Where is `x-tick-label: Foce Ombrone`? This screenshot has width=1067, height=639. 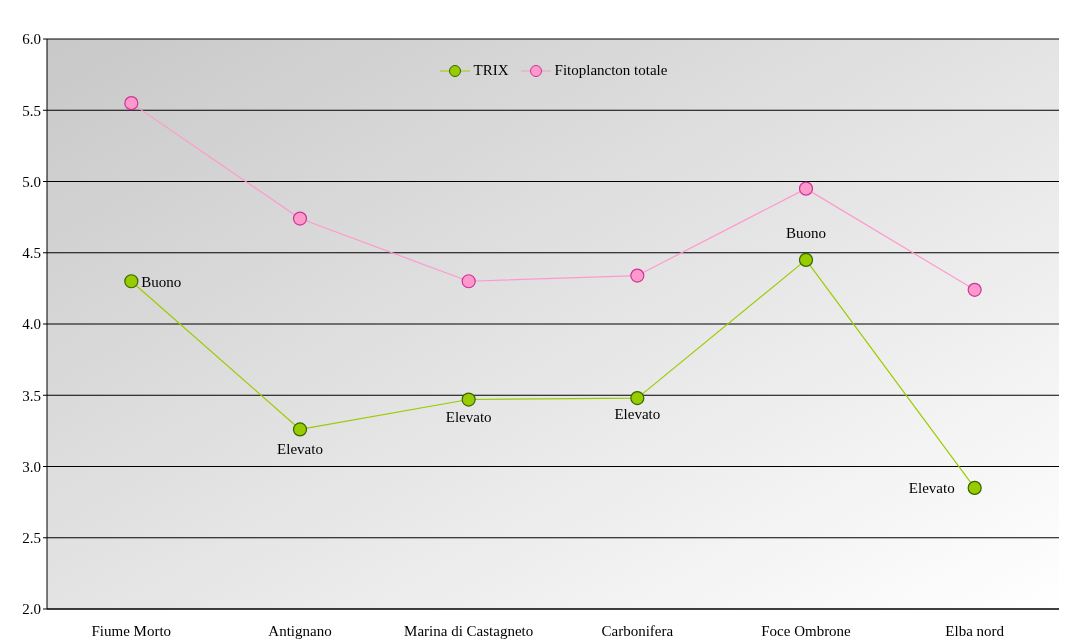
x-tick-label: Foce Ombrone is located at coordinates (806, 630).